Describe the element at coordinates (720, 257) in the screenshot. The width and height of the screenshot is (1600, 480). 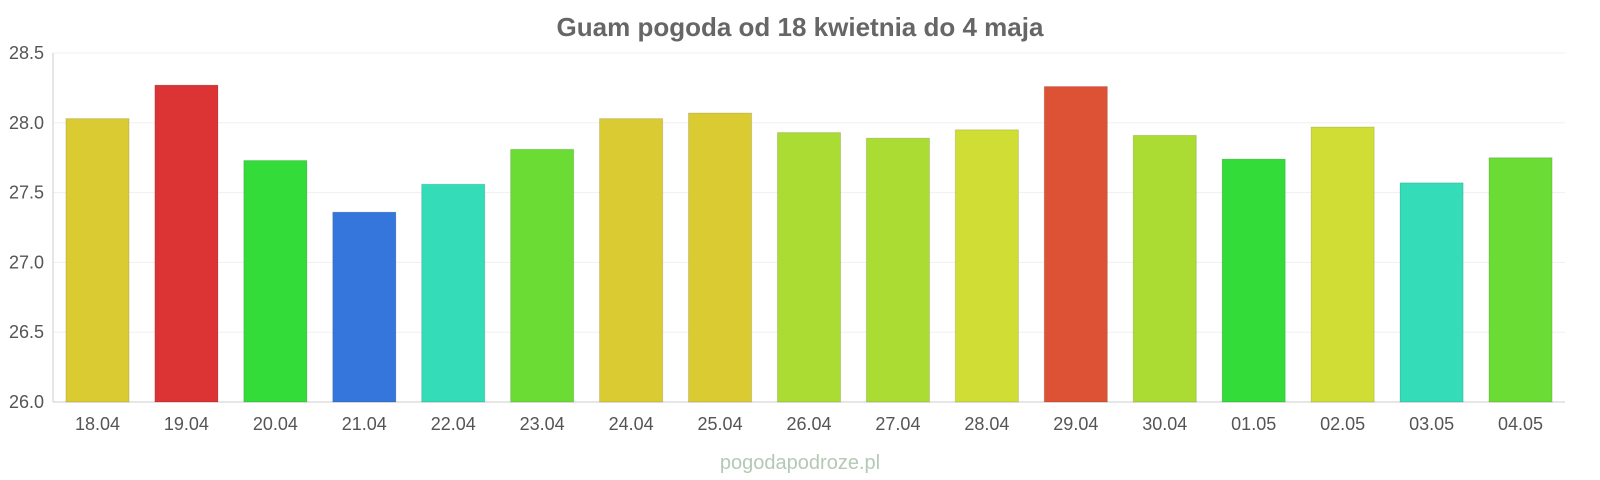
I see `bar-25.04` at that location.